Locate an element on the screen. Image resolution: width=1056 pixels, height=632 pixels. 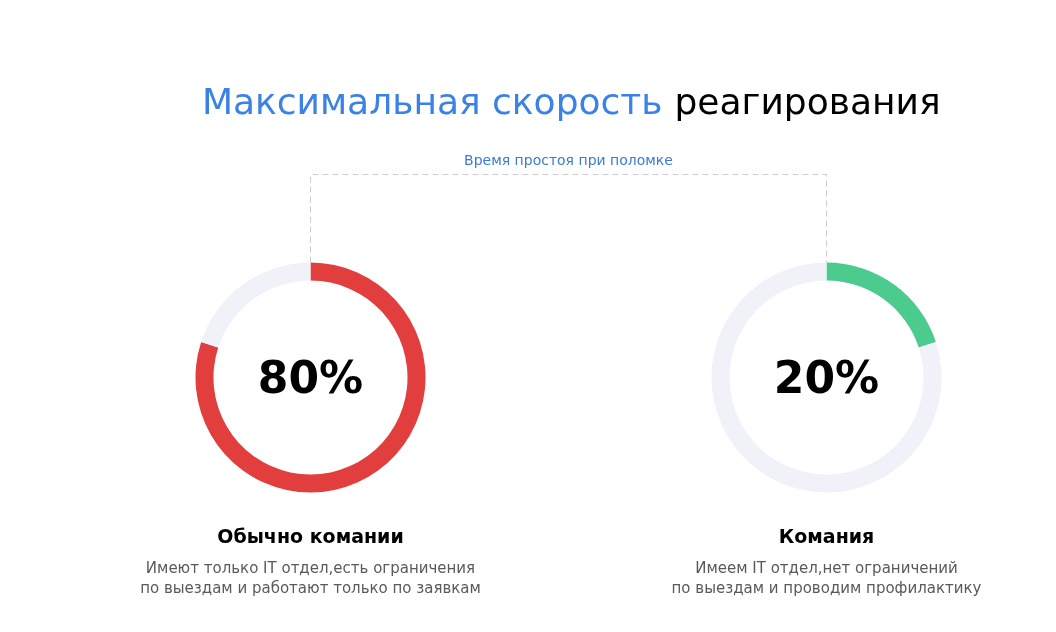
text: Время простоя при поломке is located at coordinates (568, 159).